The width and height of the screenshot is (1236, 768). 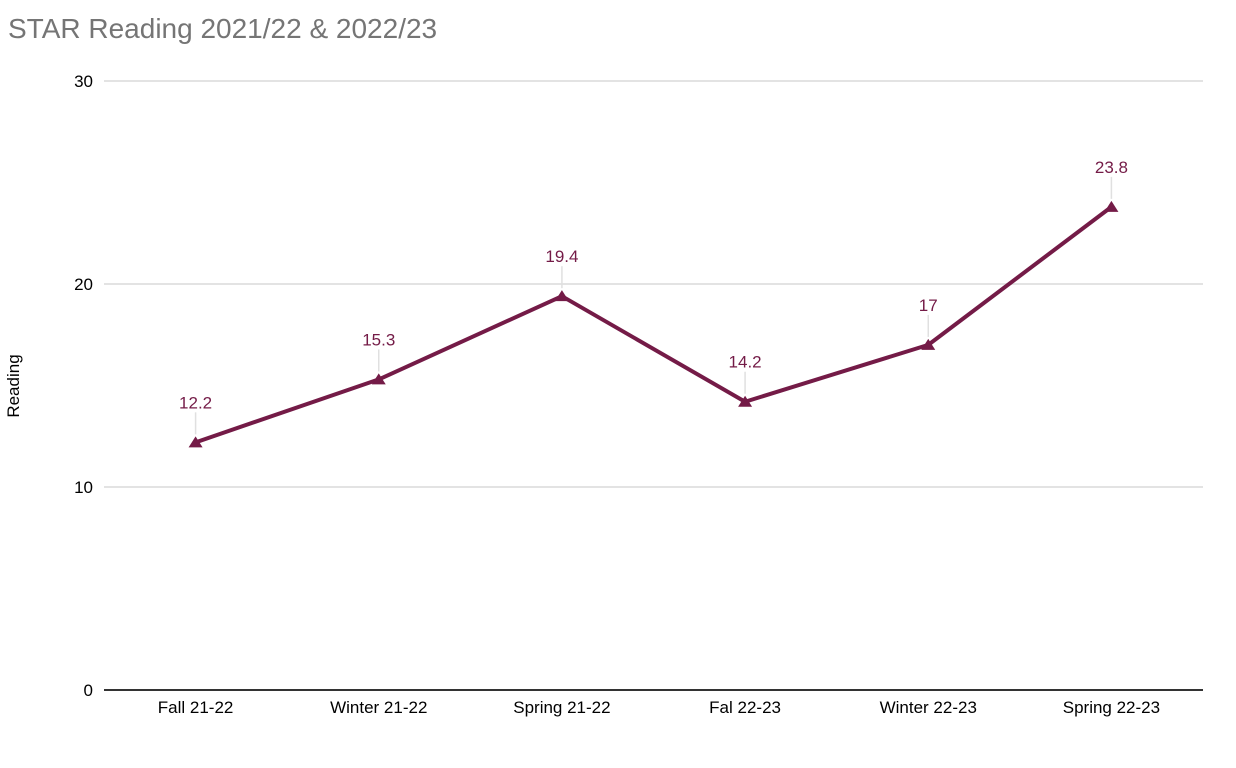 What do you see at coordinates (83, 284) in the screenshot?
I see `y-tick-label: 20` at bounding box center [83, 284].